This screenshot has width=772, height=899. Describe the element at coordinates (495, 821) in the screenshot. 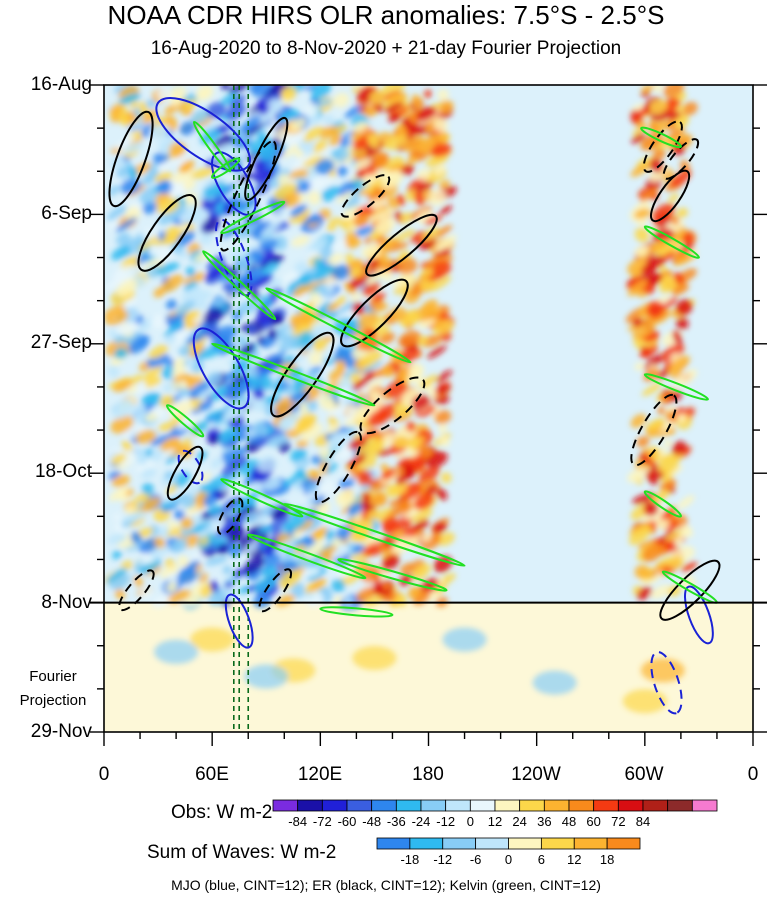

I see `obs-legend-label: 12` at that location.